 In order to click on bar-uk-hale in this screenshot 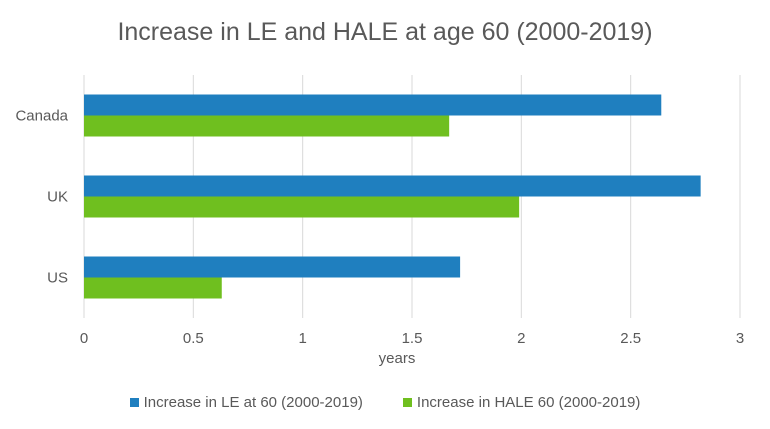, I will do `click(302, 207)`.